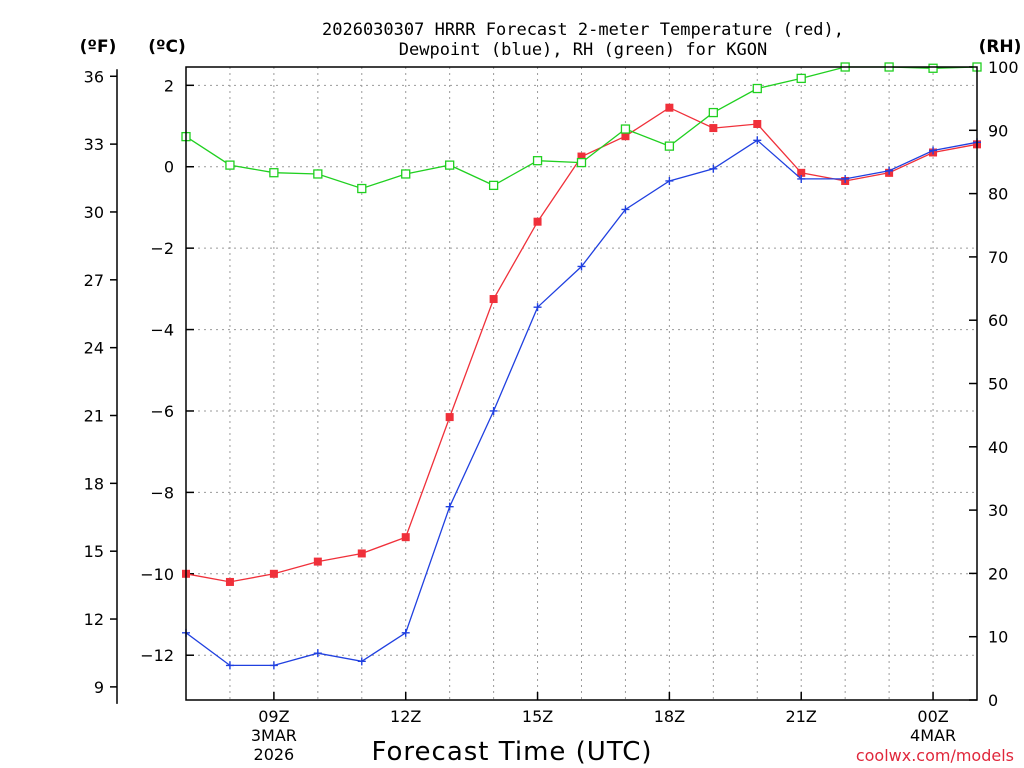 This screenshot has width=1024, height=768. What do you see at coordinates (932, 716) in the screenshot?
I see `x-tick-label: 00Z` at bounding box center [932, 716].